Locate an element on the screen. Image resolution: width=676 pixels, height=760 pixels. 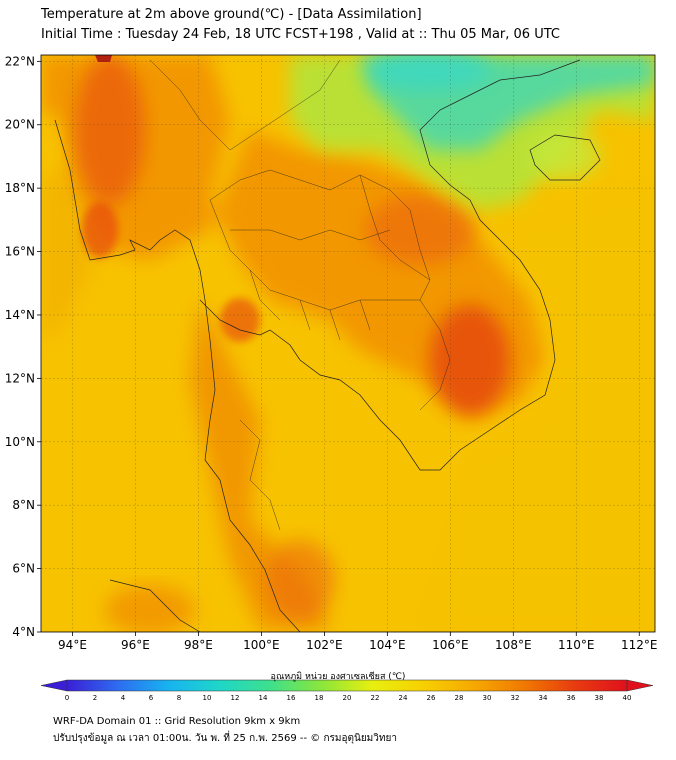
colorbar-tick-label: 0 is located at coordinates (67, 698).